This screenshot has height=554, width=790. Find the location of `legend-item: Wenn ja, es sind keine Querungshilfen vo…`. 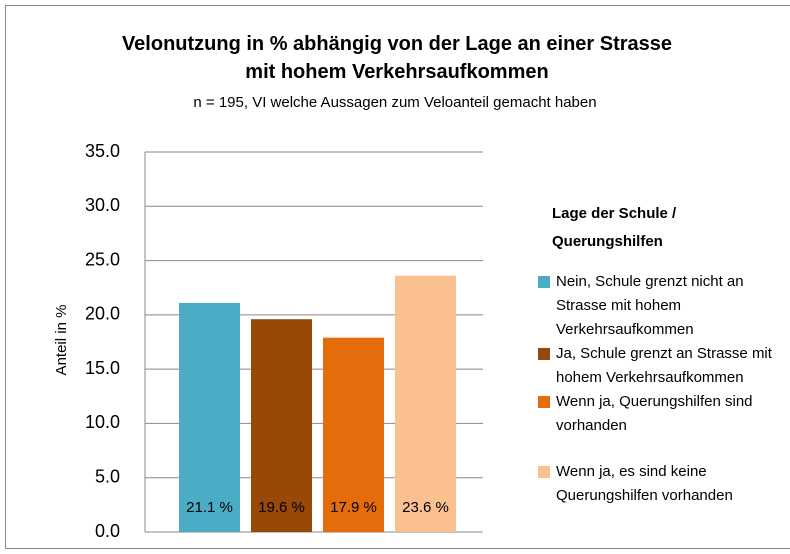

legend-item: Wenn ja, es sind keine Querungshilfen vo… is located at coordinates (664, 484).